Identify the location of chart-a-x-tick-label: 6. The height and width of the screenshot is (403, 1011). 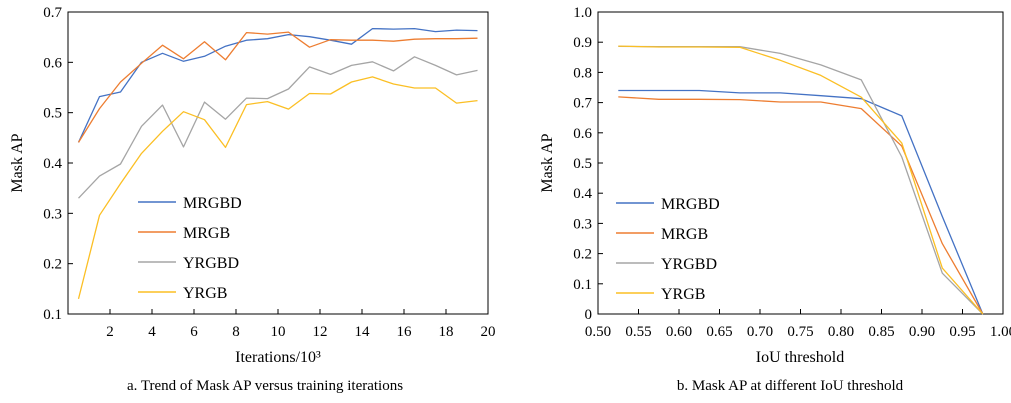
(194, 332).